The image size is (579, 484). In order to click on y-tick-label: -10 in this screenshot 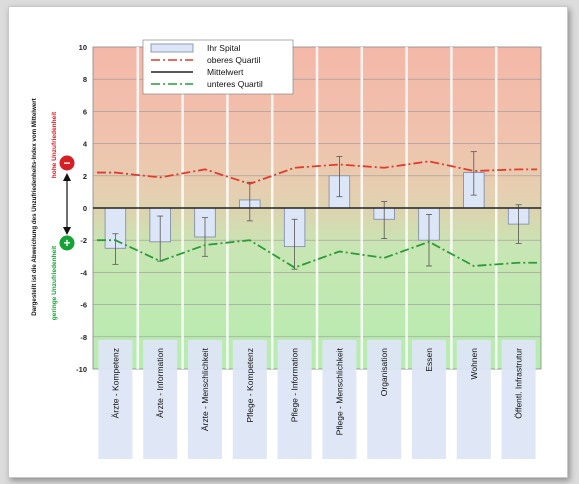, I will do `click(81, 369)`.